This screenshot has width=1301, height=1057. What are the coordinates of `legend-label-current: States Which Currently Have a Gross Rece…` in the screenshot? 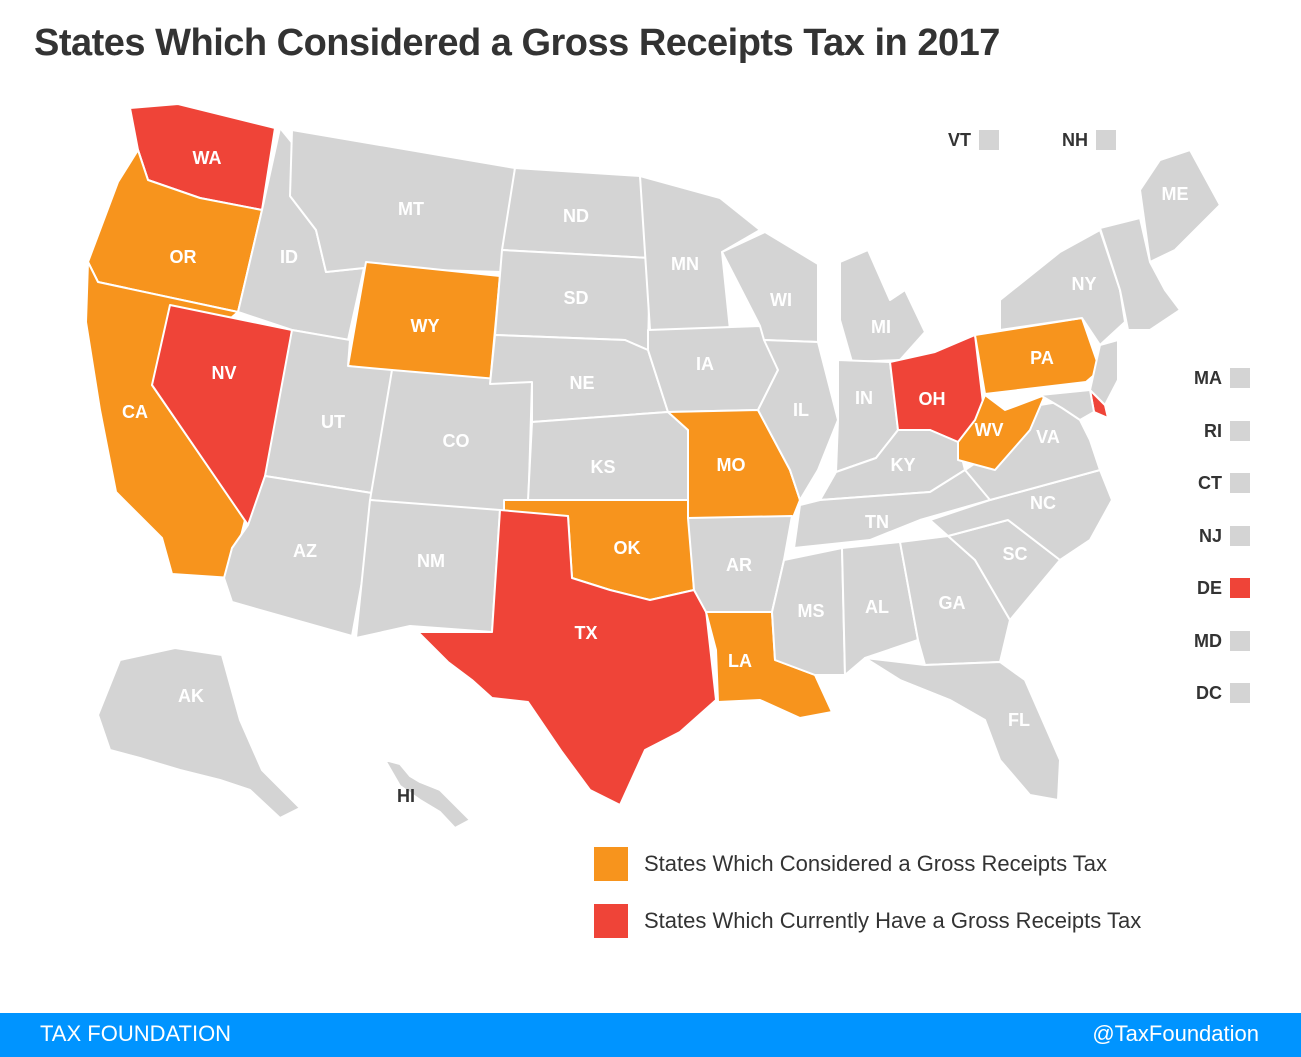 It's located at (893, 920).